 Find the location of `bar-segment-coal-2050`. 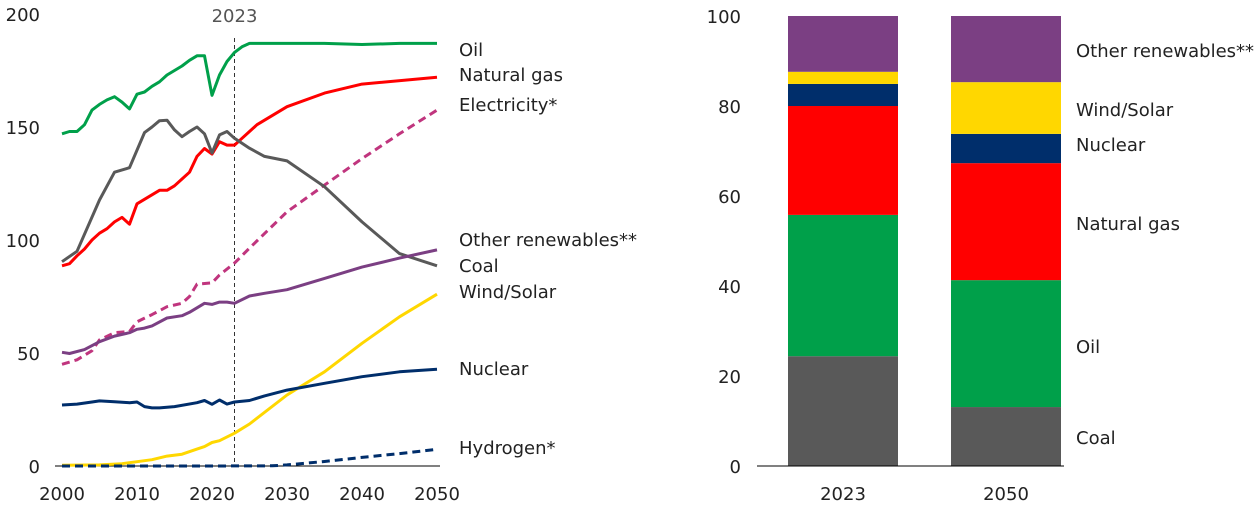

bar-segment-coal-2050 is located at coordinates (1006, 436).